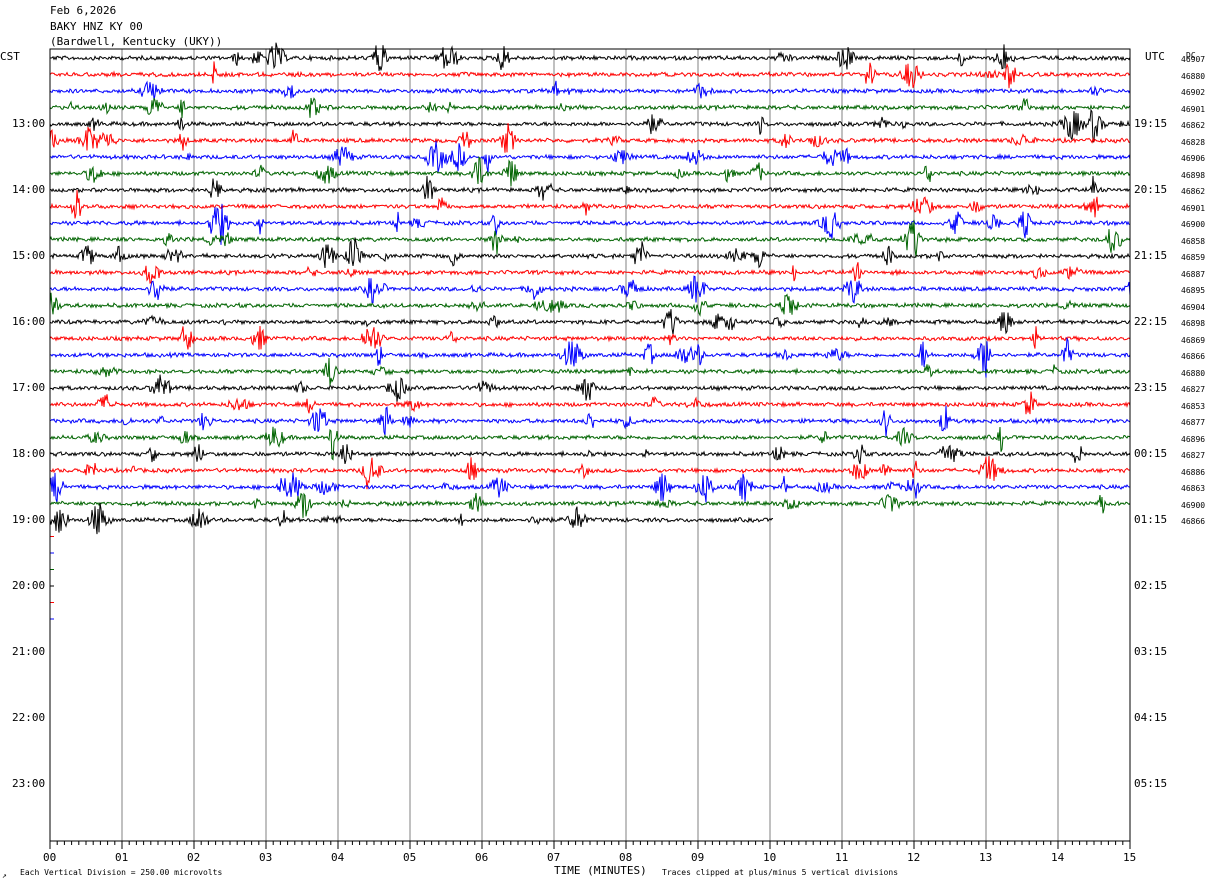  What do you see at coordinates (1151, 255) in the screenshot?
I see `right-hour-label: 21:15` at bounding box center [1151, 255].